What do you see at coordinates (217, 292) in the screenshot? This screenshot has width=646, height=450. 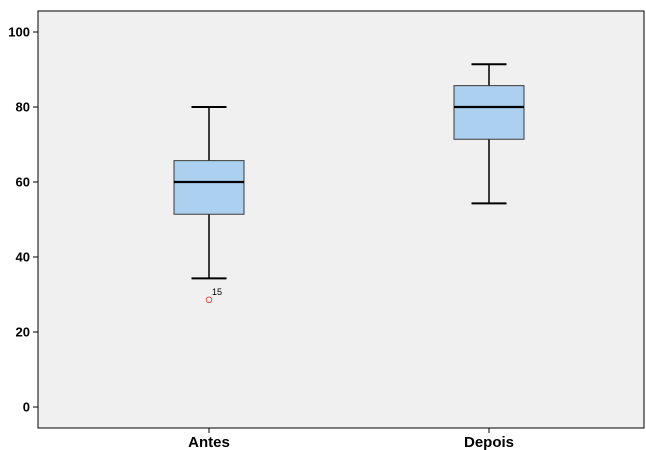 I see `outlier-label: 15` at bounding box center [217, 292].